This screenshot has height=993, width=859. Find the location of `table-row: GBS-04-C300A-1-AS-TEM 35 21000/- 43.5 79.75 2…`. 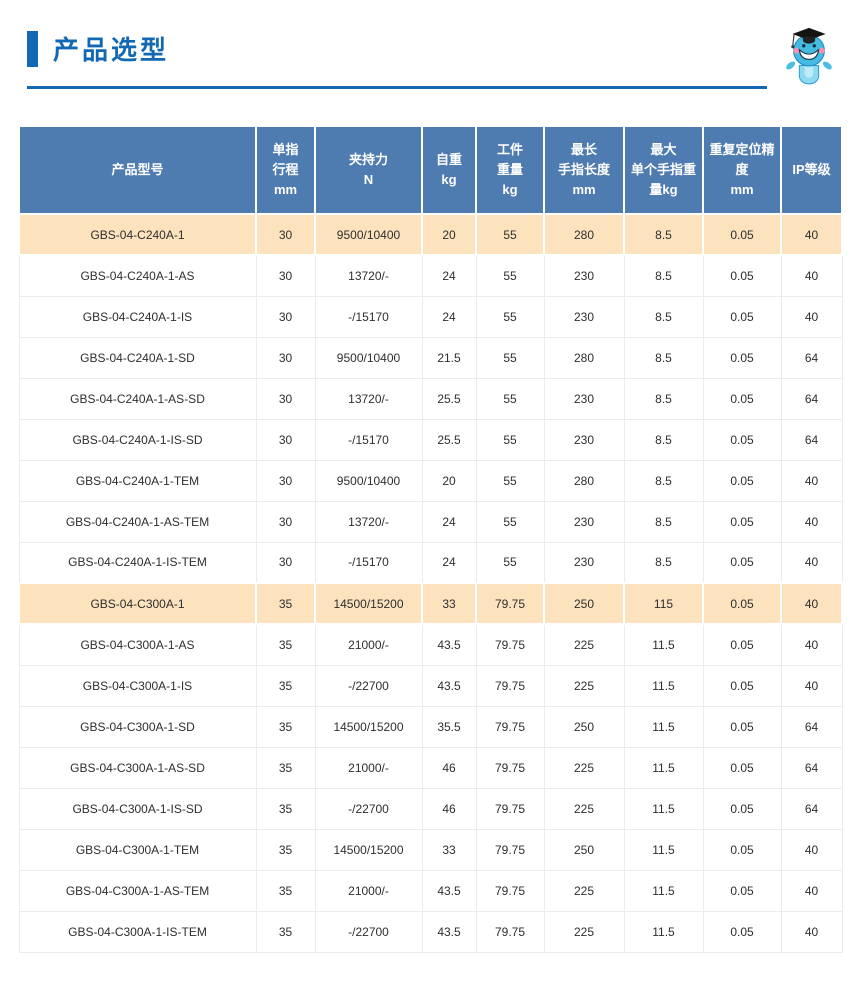

table-row: GBS-04-C300A-1-AS-TEM 35 21000/- 43.5 79.75 2… is located at coordinates (430, 890).